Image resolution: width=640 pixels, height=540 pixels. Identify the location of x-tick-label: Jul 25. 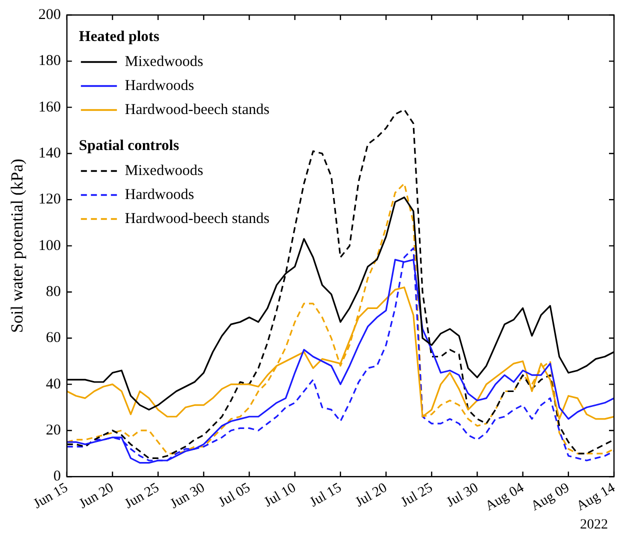
(417, 495).